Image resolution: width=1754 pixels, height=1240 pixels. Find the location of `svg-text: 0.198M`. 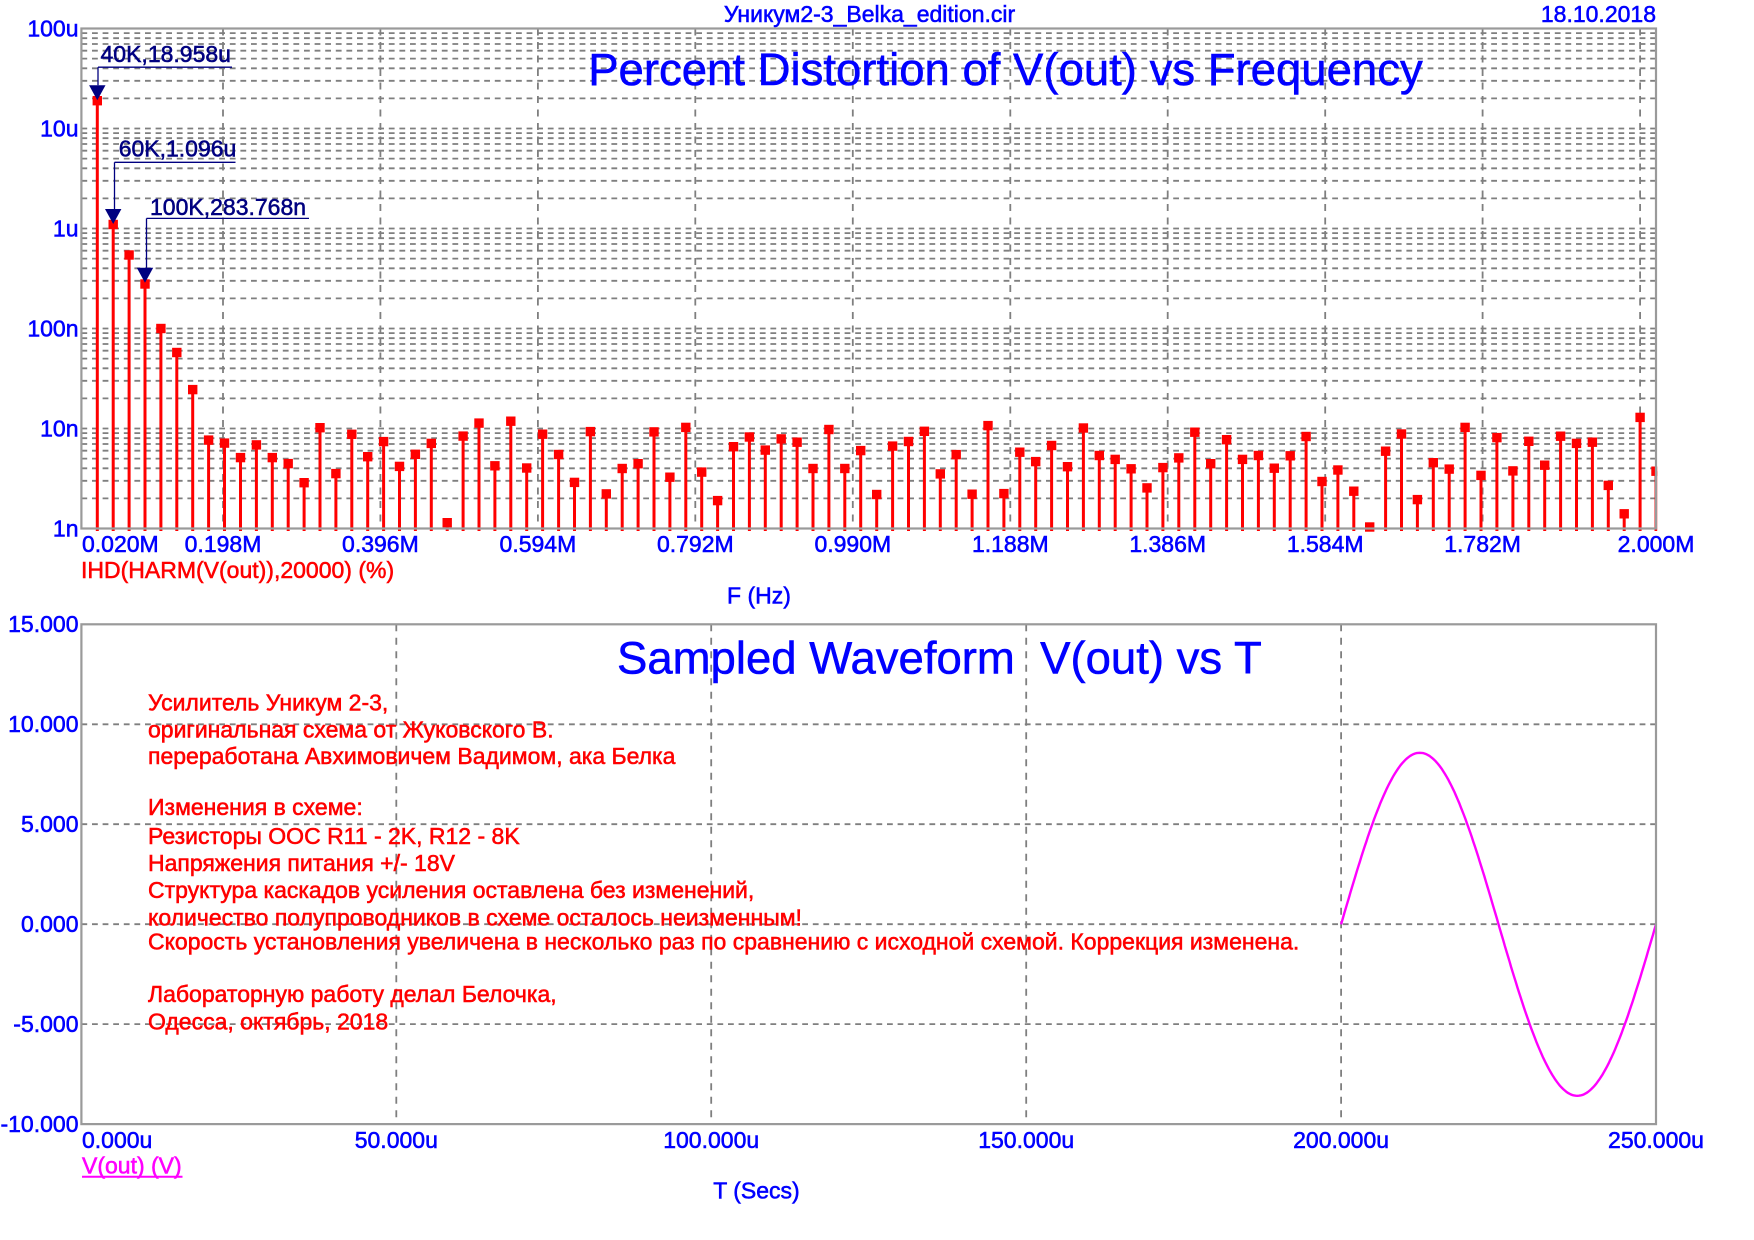

svg-text: 0.198M is located at coordinates (223, 544).